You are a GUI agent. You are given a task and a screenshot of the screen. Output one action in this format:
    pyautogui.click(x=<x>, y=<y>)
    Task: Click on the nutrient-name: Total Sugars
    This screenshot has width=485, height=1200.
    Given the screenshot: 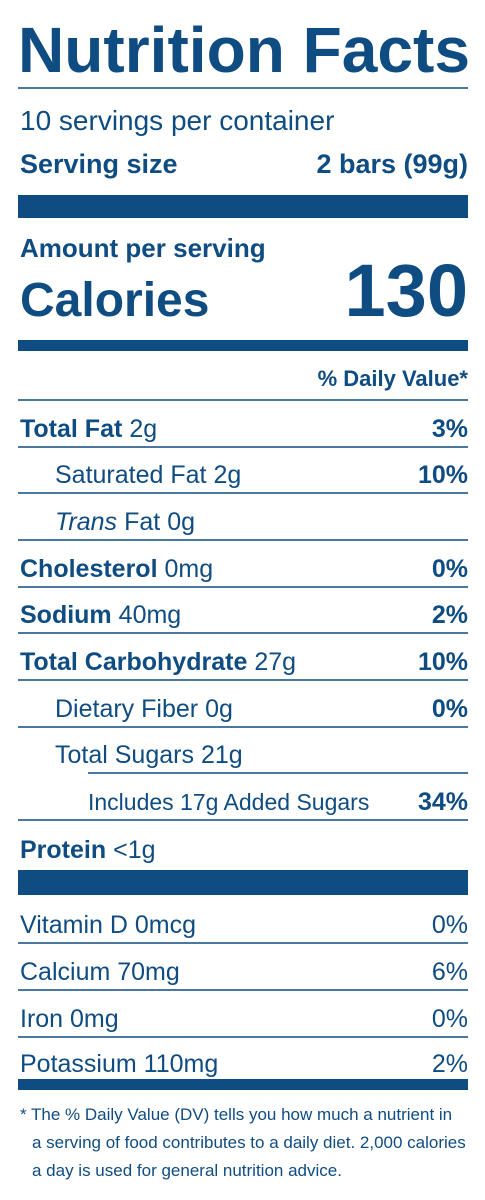 What is the action you would take?
    pyautogui.click(x=124, y=755)
    